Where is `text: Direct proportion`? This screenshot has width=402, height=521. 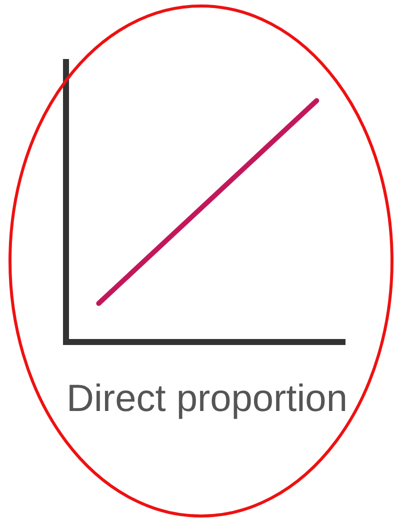
text: Direct proportion is located at coordinates (207, 399).